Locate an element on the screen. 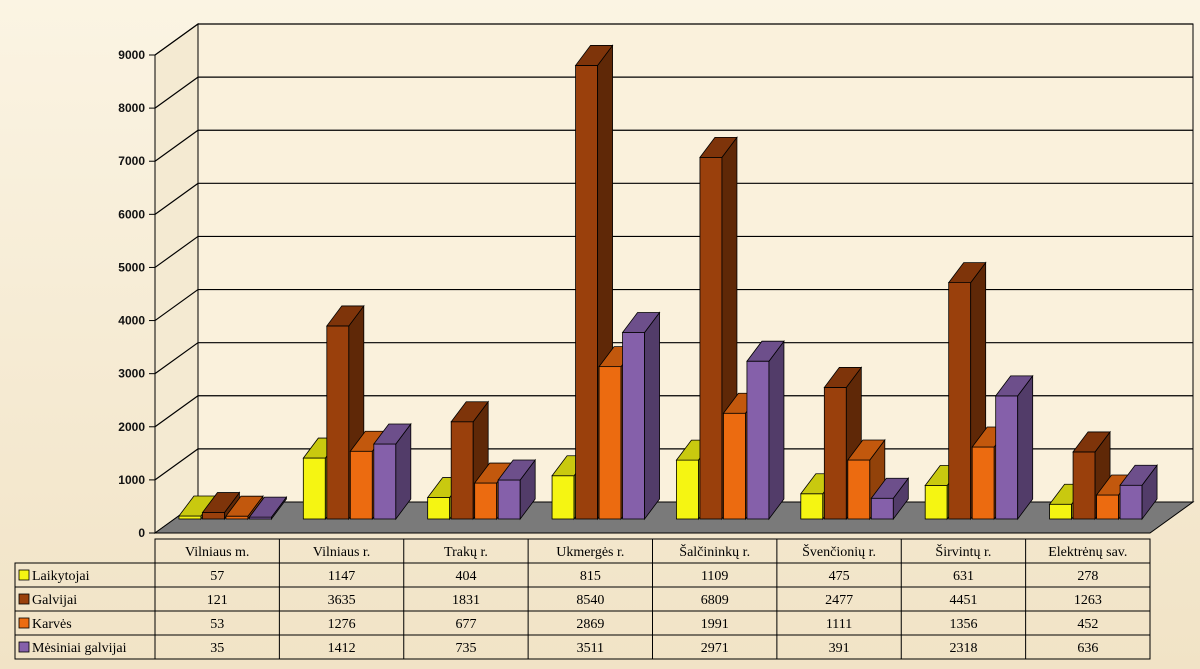 This screenshot has height=669, width=1200. category-label: Elektrėnų sav. is located at coordinates (1087, 552).